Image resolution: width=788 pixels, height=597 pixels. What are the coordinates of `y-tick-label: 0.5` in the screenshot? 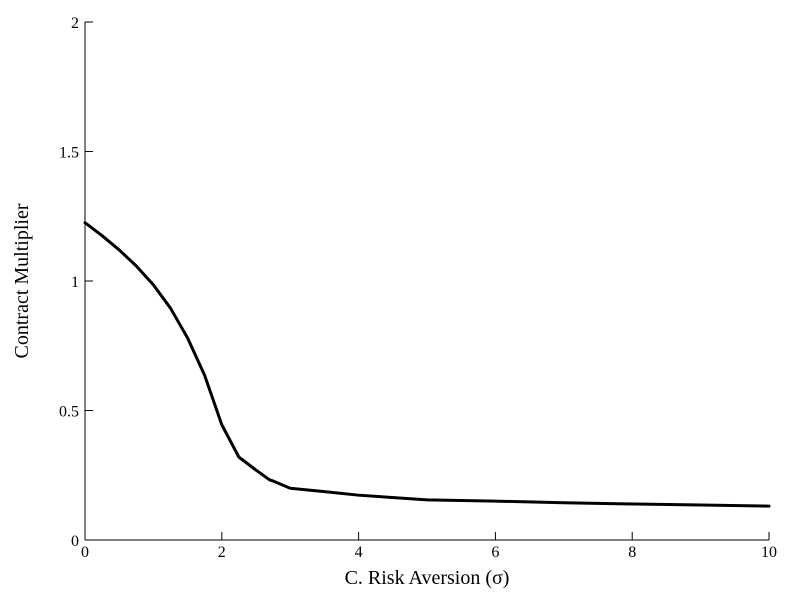 It's located at (69, 412).